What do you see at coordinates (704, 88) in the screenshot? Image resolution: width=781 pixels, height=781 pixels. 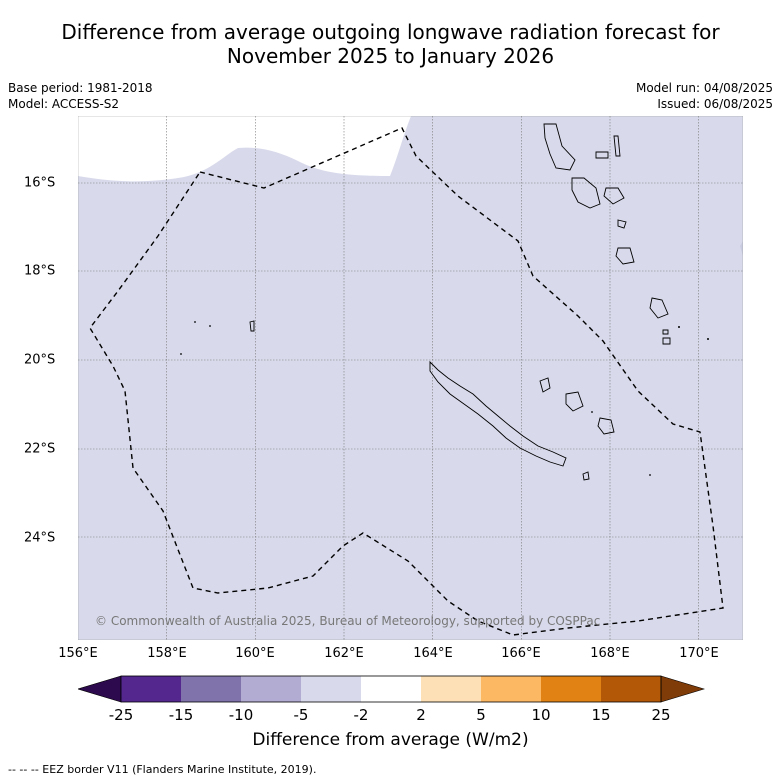 I see `model-run: Model run: 04/08/2025` at bounding box center [704, 88].